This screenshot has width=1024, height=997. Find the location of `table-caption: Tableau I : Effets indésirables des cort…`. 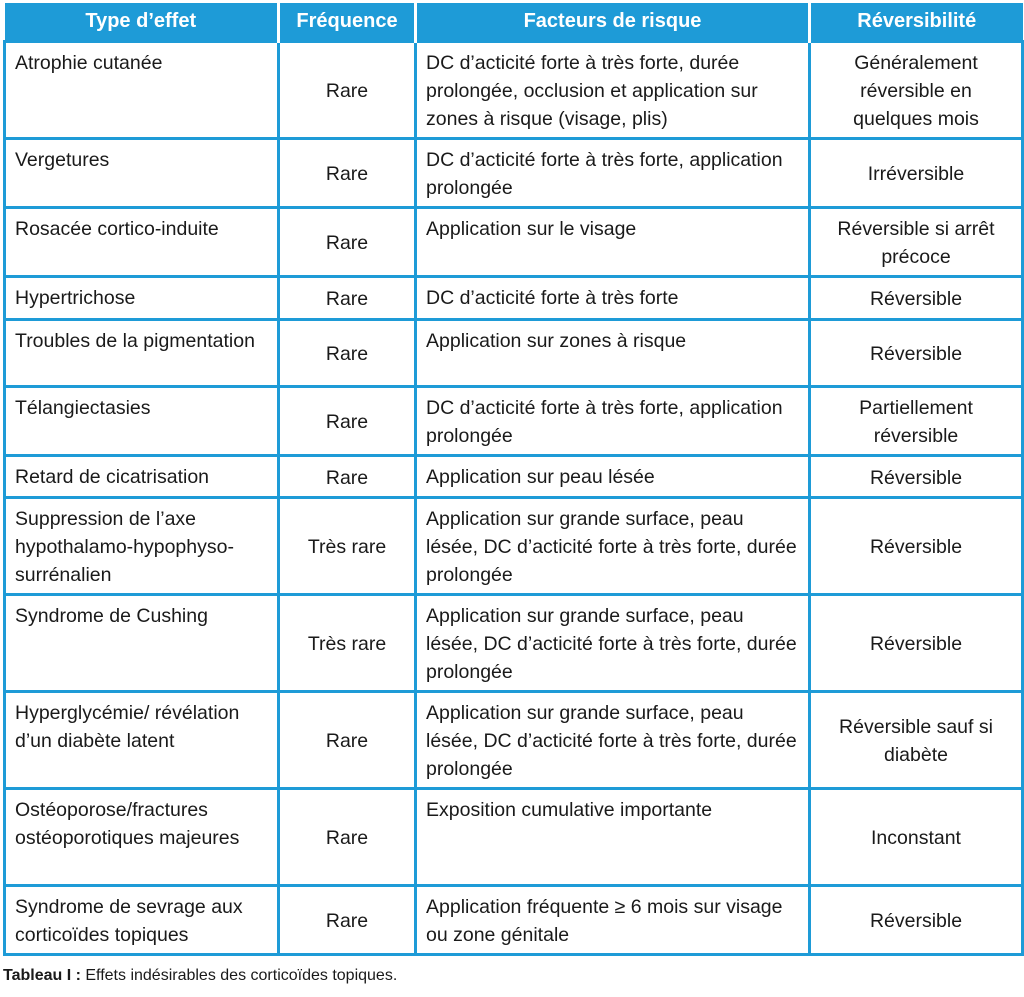

table-caption: Tableau I : Effets indésirables des cort… is located at coordinates (200, 976).